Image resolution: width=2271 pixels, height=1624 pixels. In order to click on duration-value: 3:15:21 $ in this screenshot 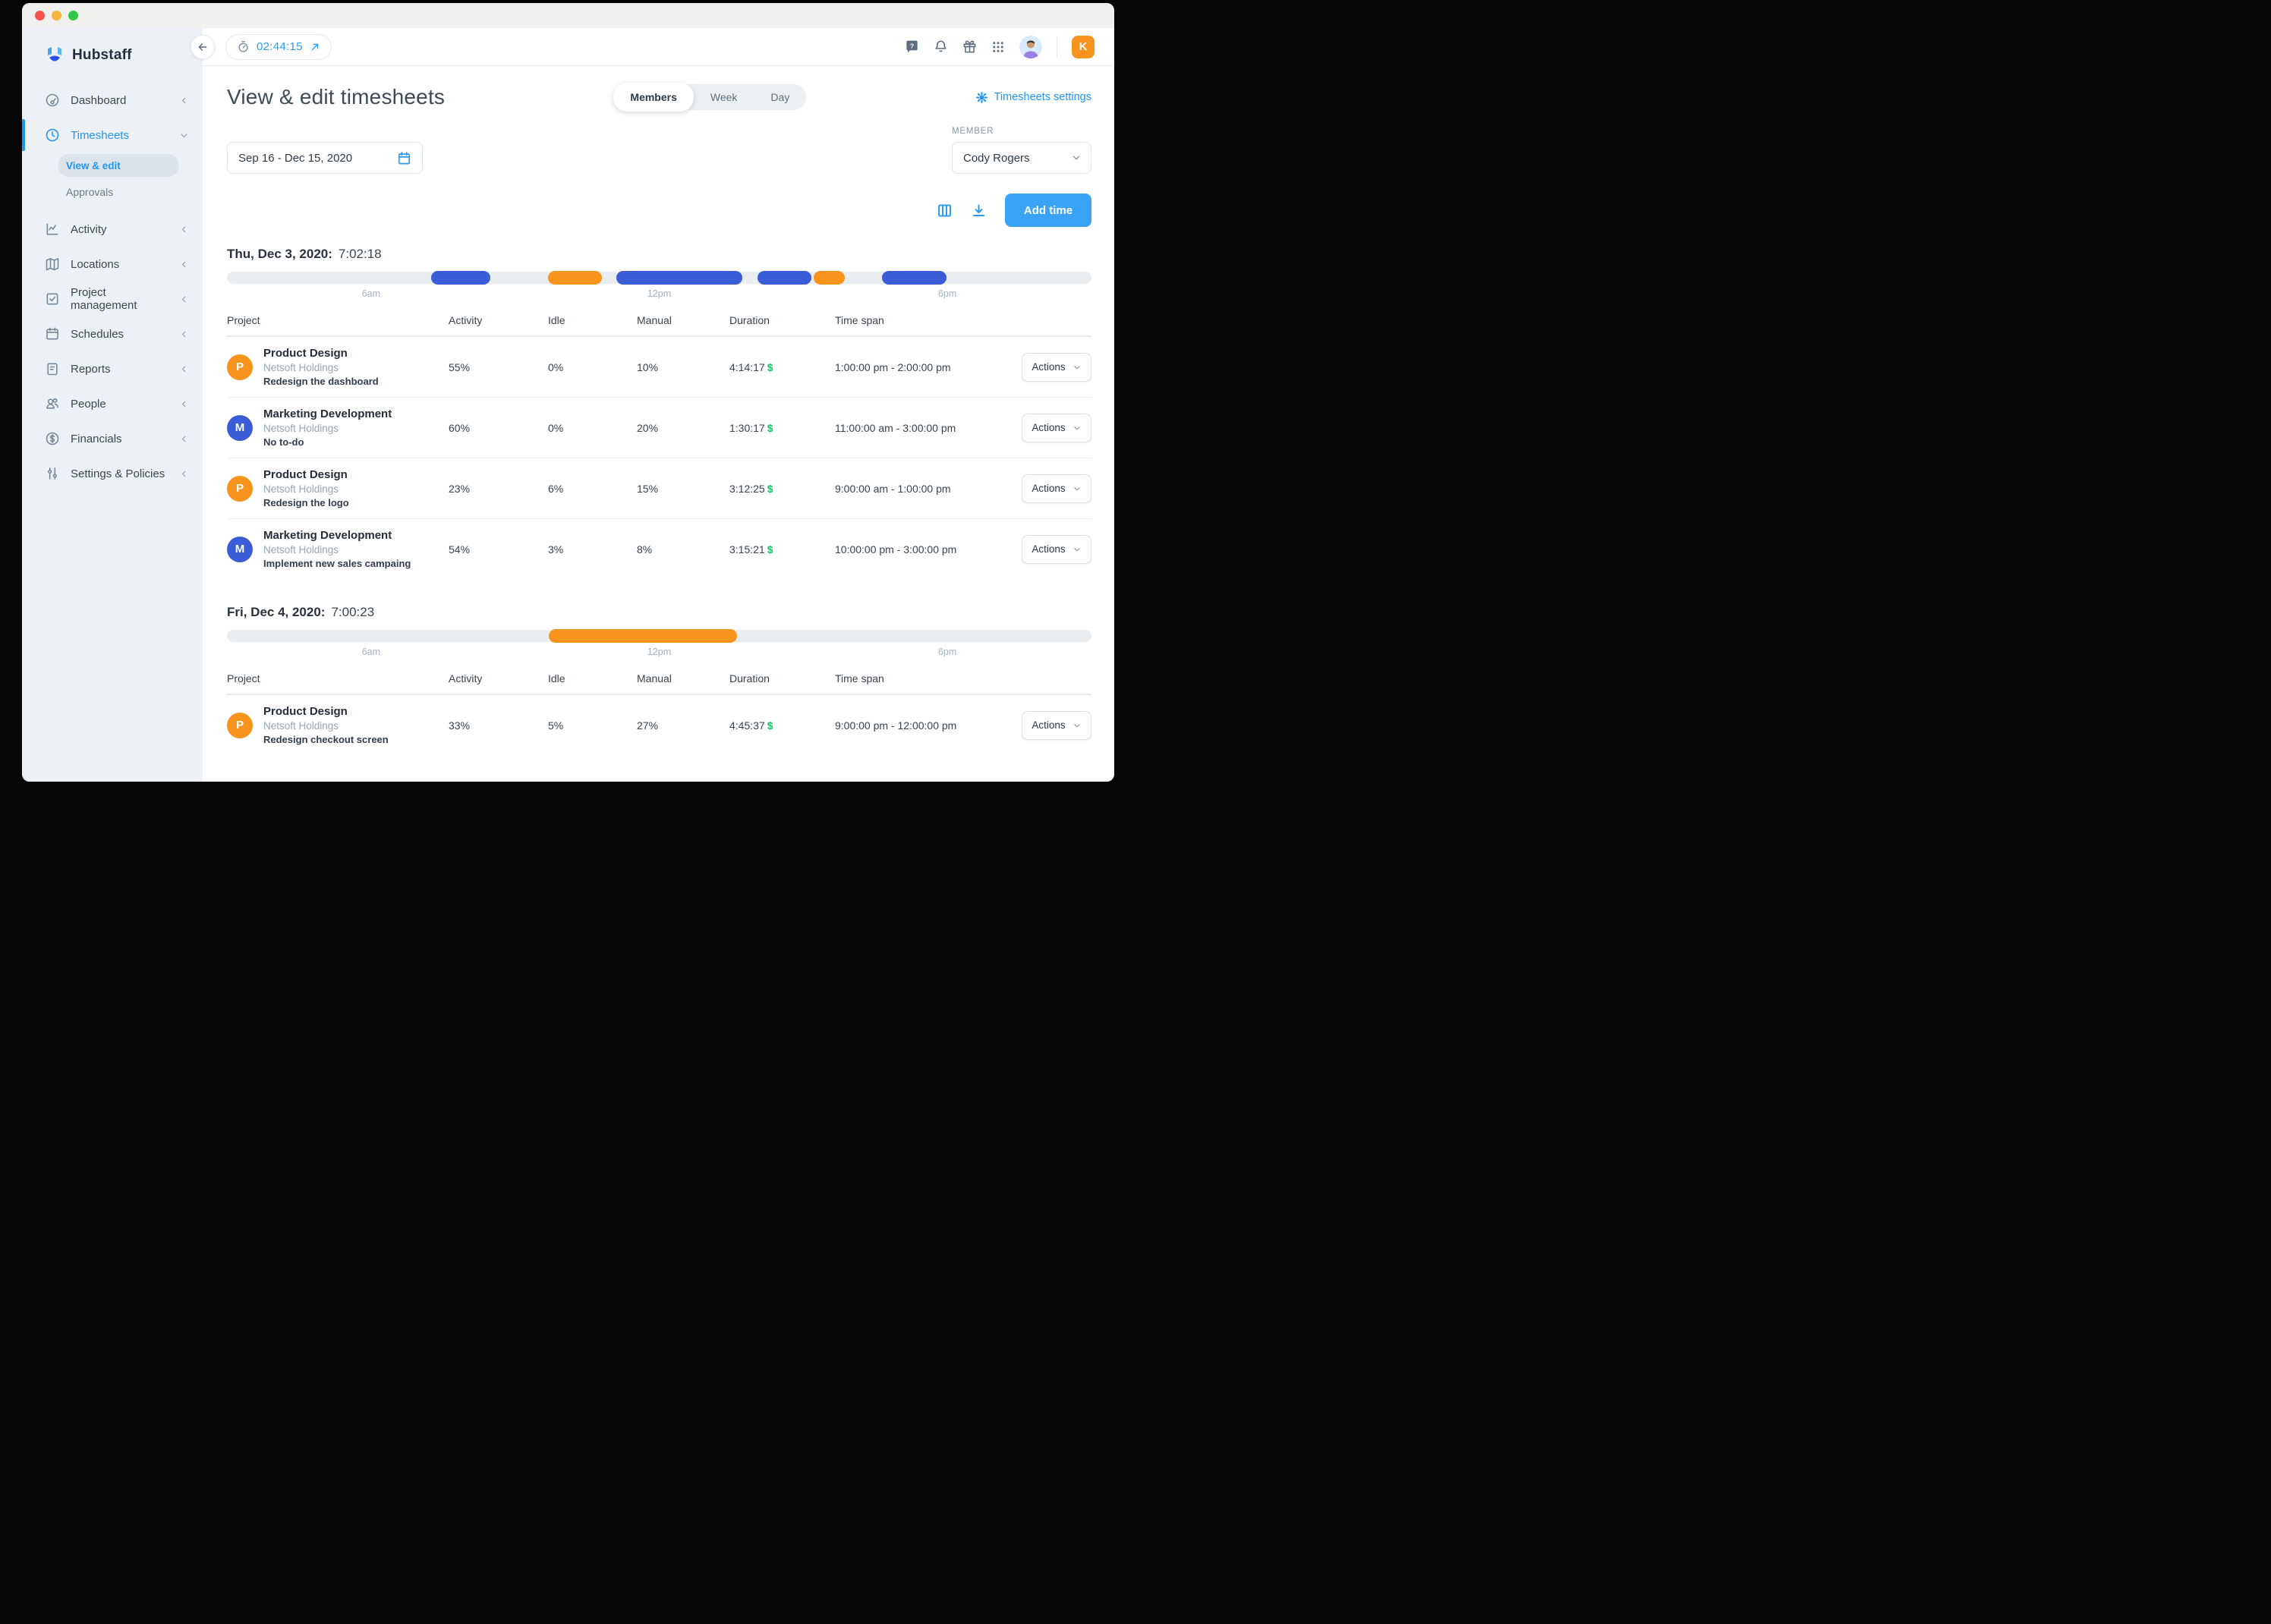, I will do `click(751, 549)`.